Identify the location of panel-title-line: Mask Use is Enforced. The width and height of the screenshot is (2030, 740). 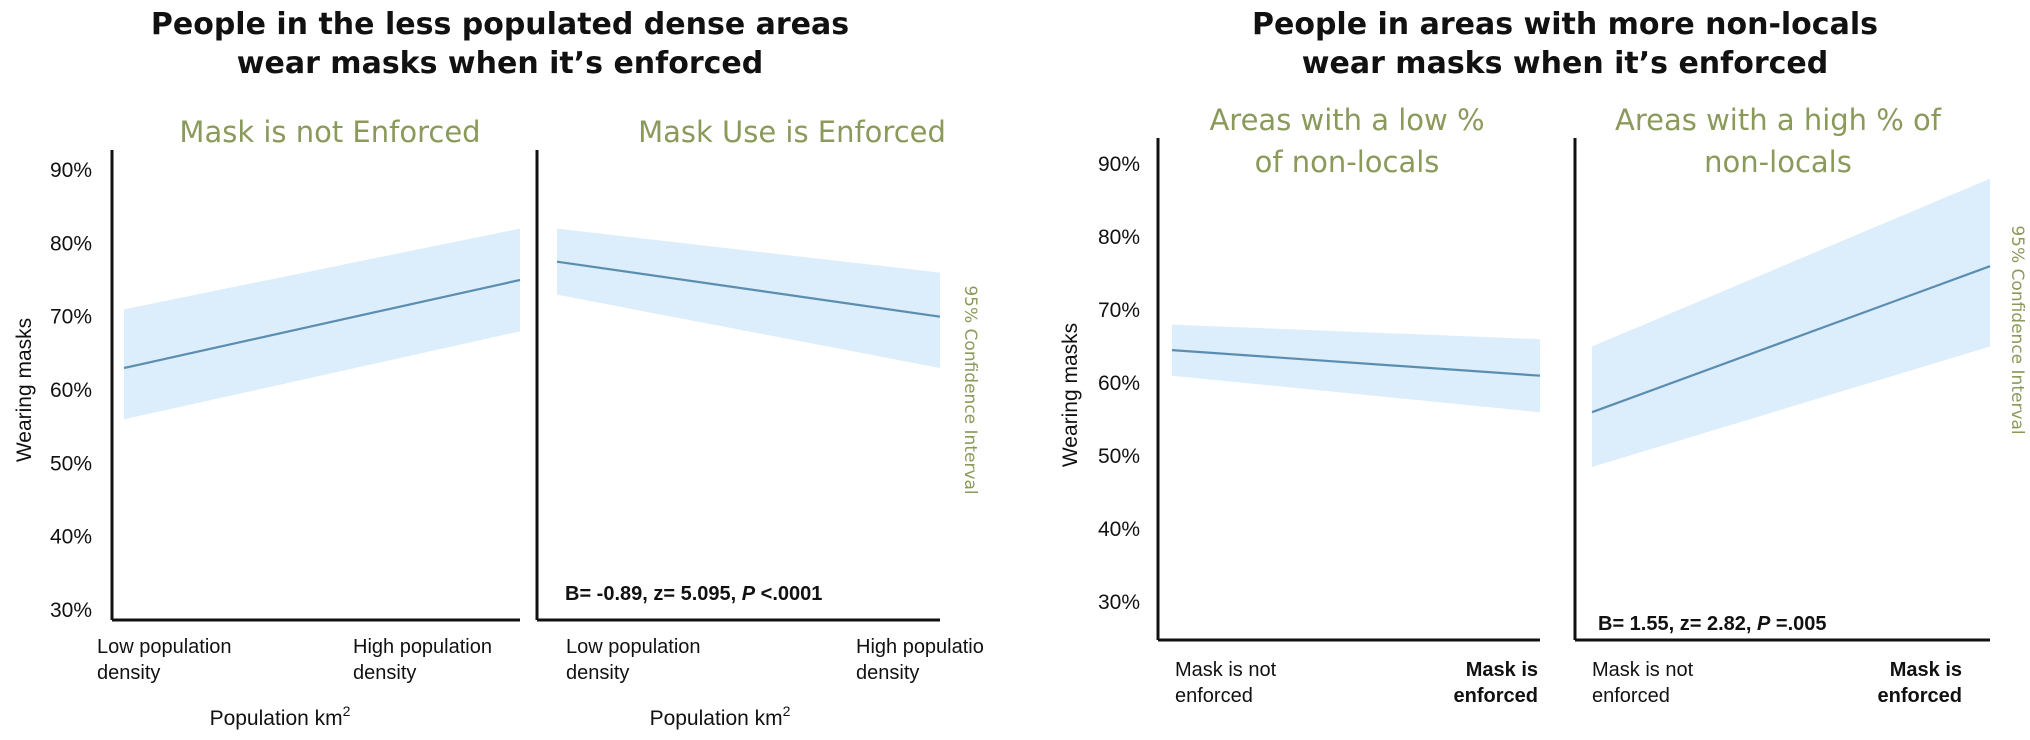
(792, 132).